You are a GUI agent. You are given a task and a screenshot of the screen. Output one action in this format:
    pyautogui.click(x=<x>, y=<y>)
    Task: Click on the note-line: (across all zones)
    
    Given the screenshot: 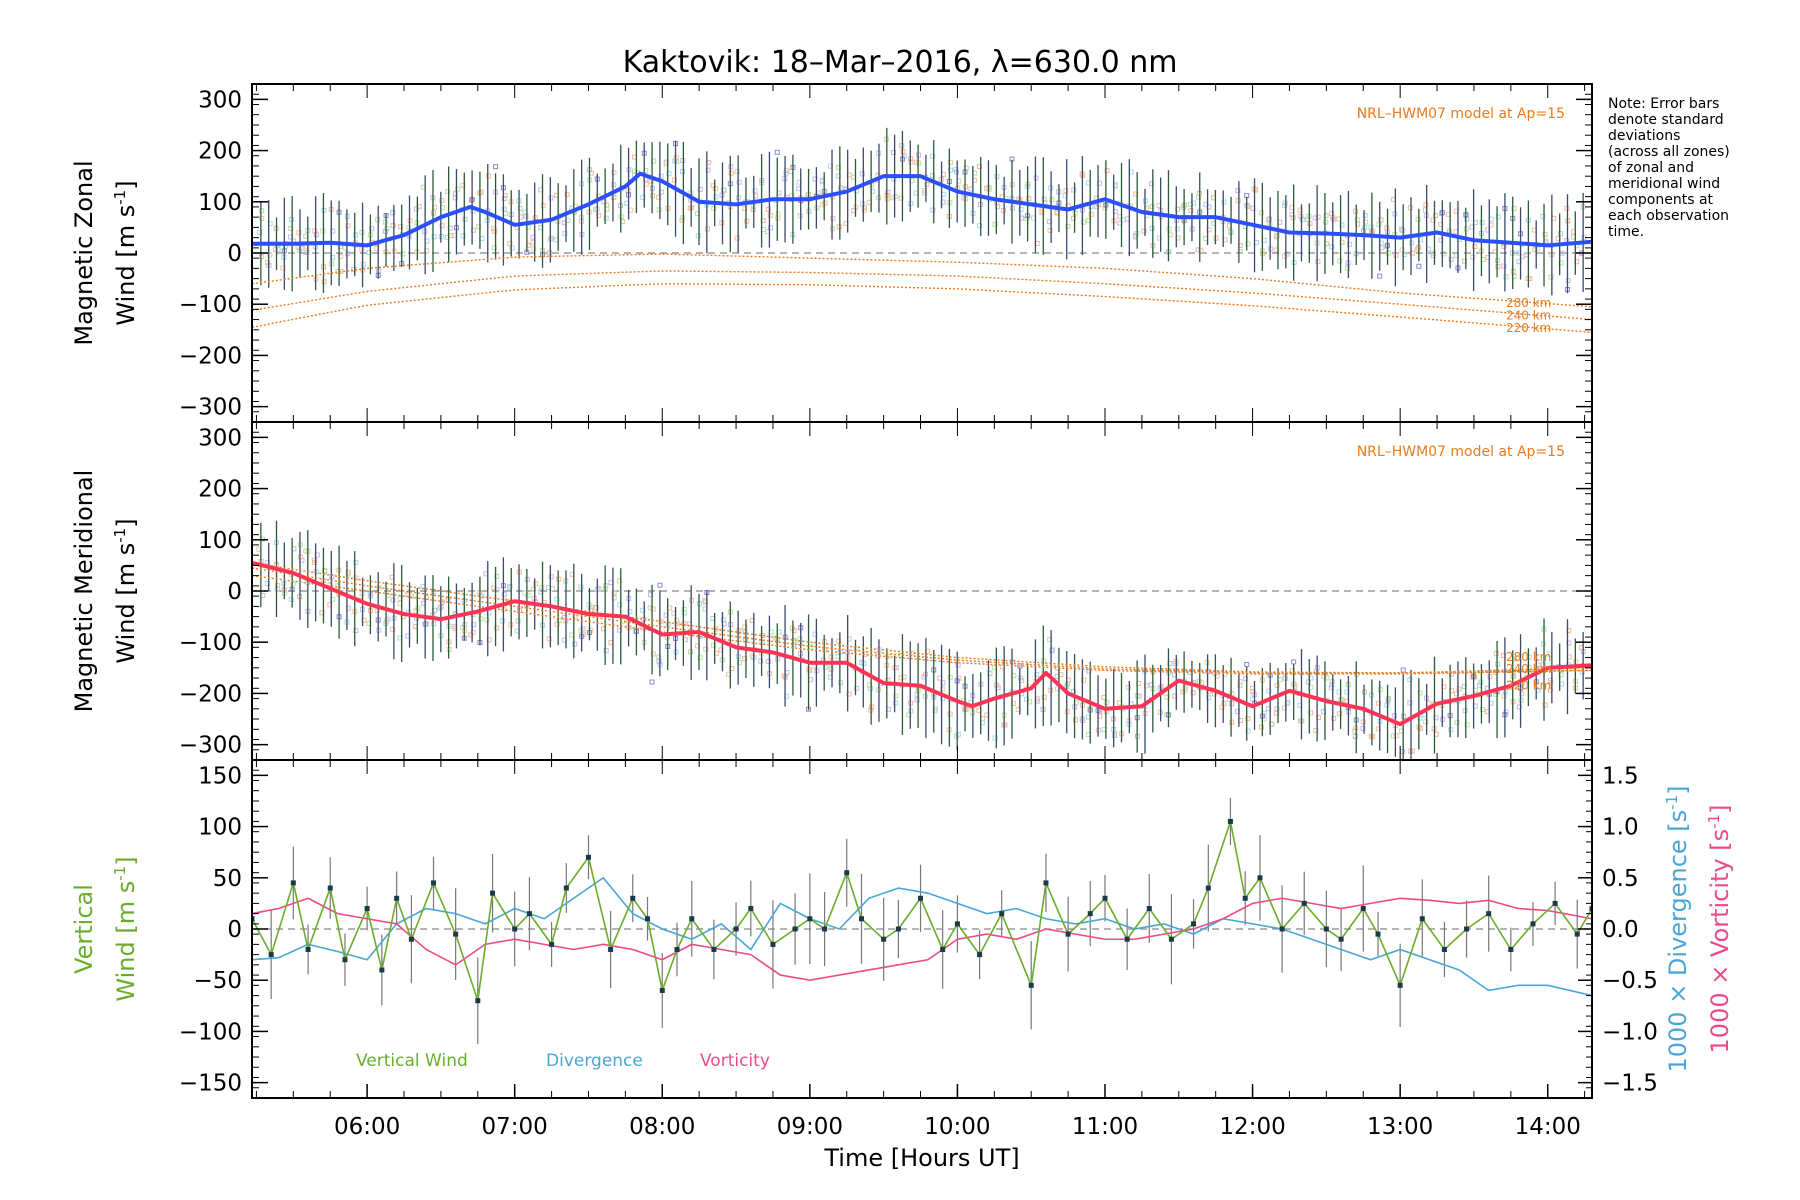 What is the action you would take?
    pyautogui.click(x=1669, y=152)
    